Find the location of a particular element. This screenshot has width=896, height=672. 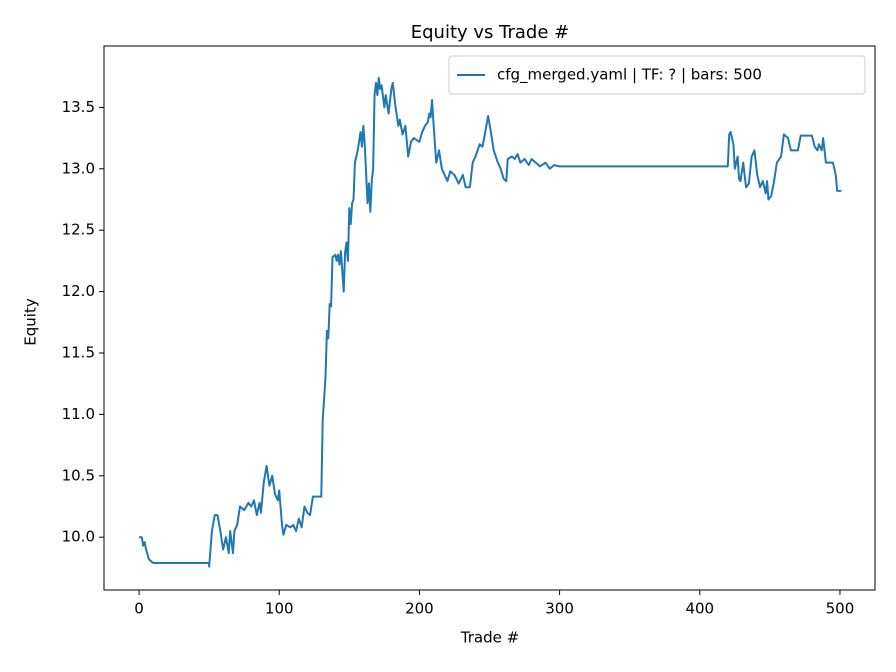

y-tick-label: 11.0 is located at coordinates (78, 414).